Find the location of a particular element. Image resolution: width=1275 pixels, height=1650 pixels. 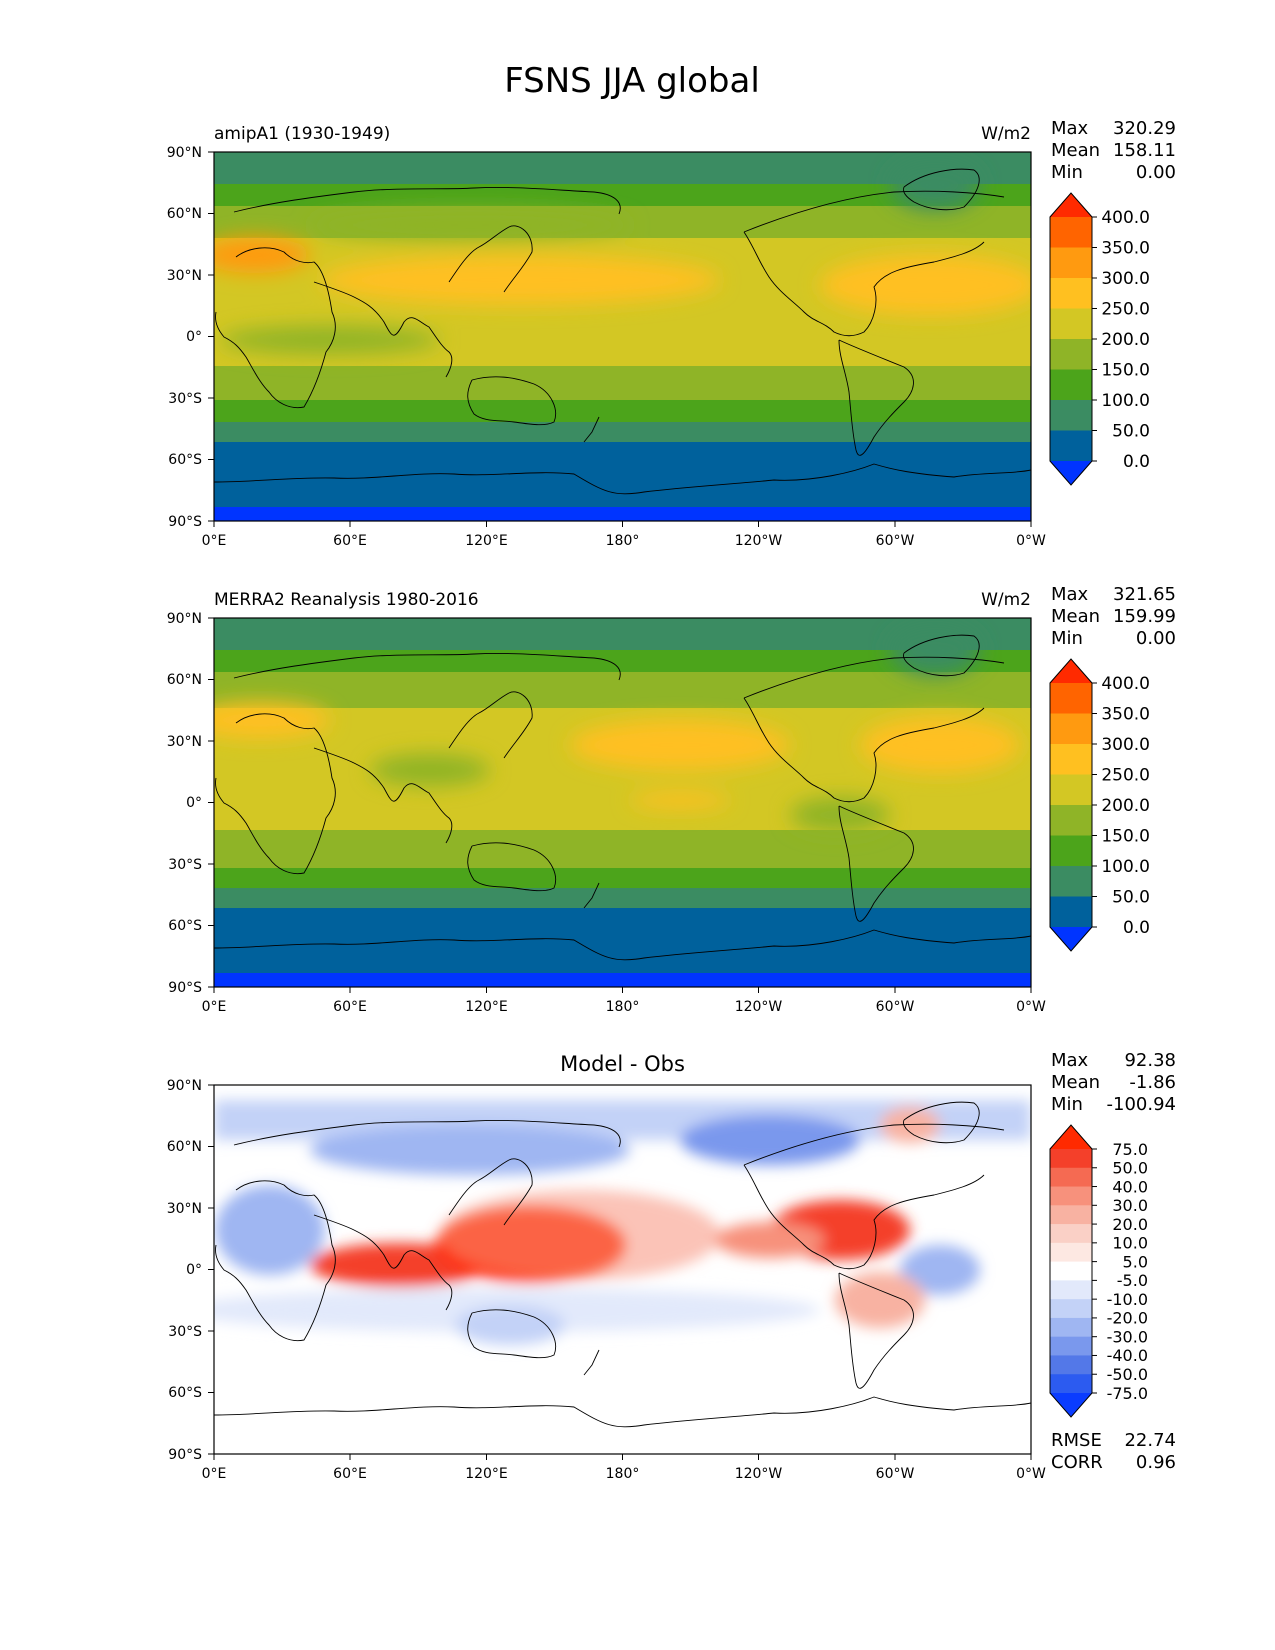

subtropical-high-atlantic is located at coordinates (940, 745).